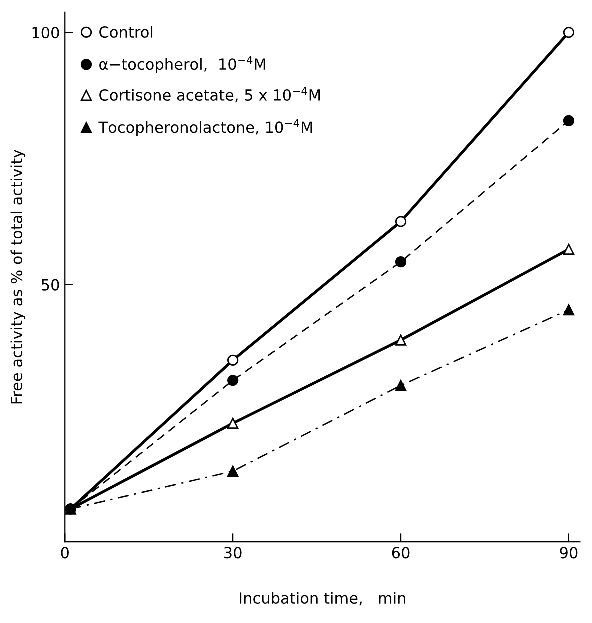  Describe the element at coordinates (323, 599) in the screenshot. I see `x-axis-title: Incubation time, min` at that location.